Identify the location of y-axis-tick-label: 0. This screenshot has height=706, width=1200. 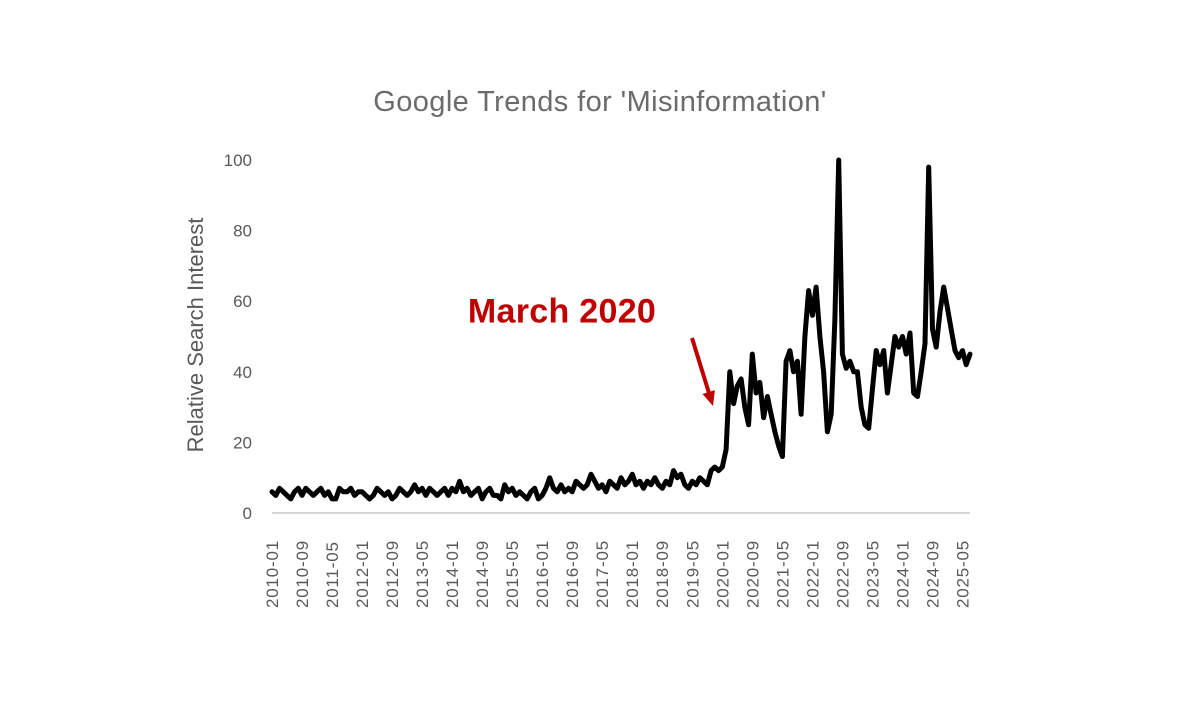
(247, 513).